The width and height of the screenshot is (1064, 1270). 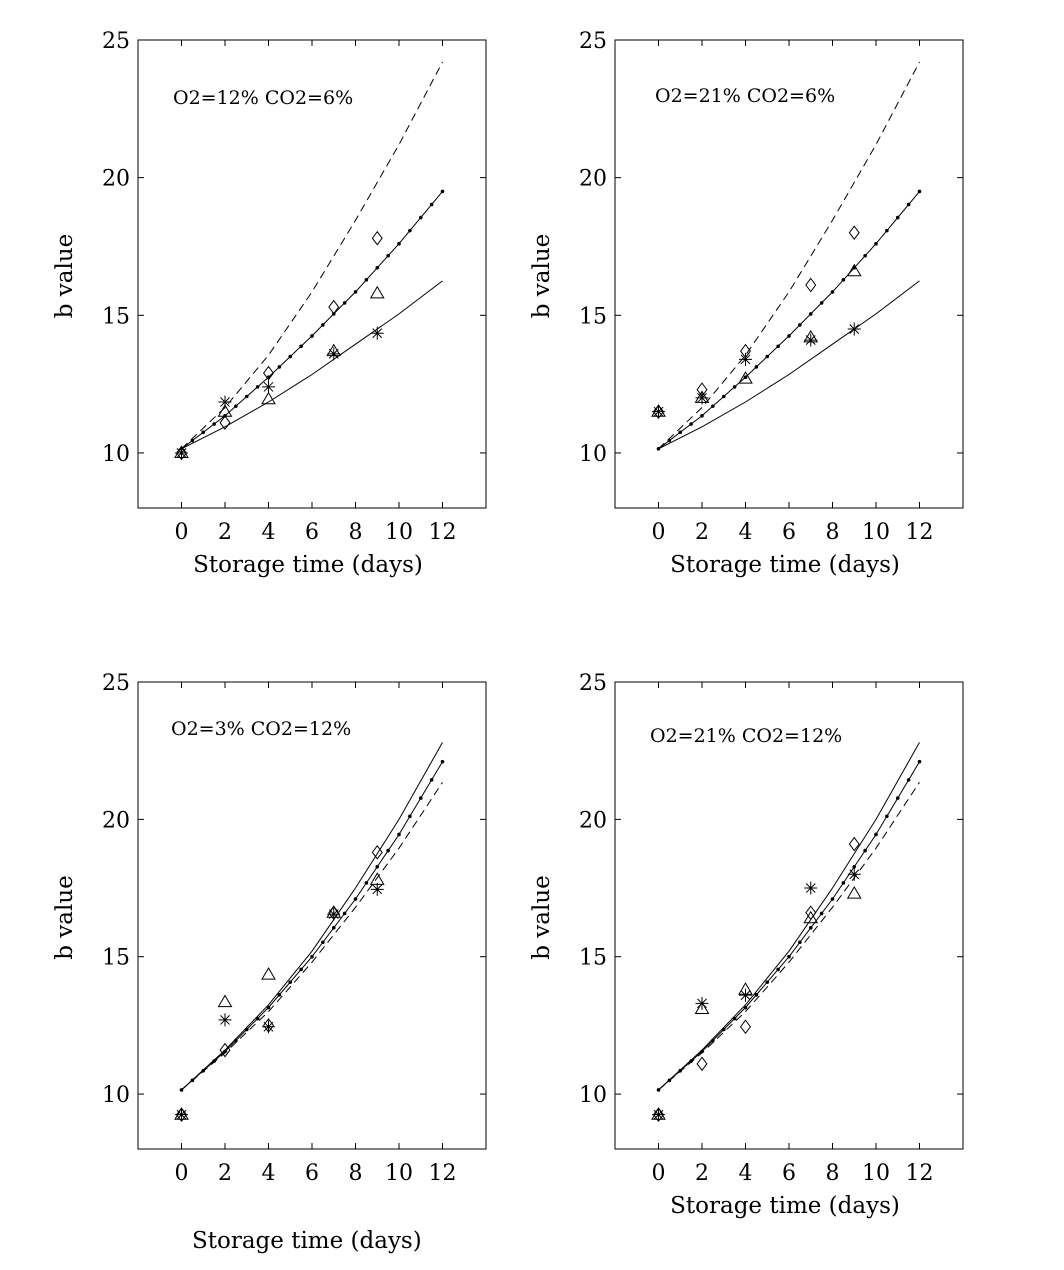 I want to click on x-tick-label: 10, so click(x=399, y=1173).